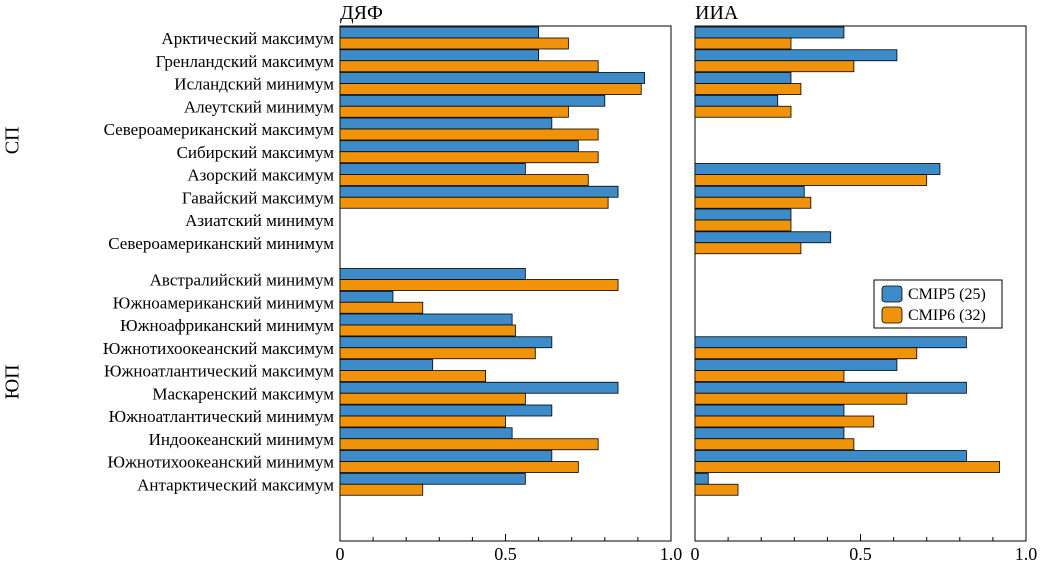 The height and width of the screenshot is (569, 1045). What do you see at coordinates (13, 140) in the screenshot?
I see `group-label: СП` at bounding box center [13, 140].